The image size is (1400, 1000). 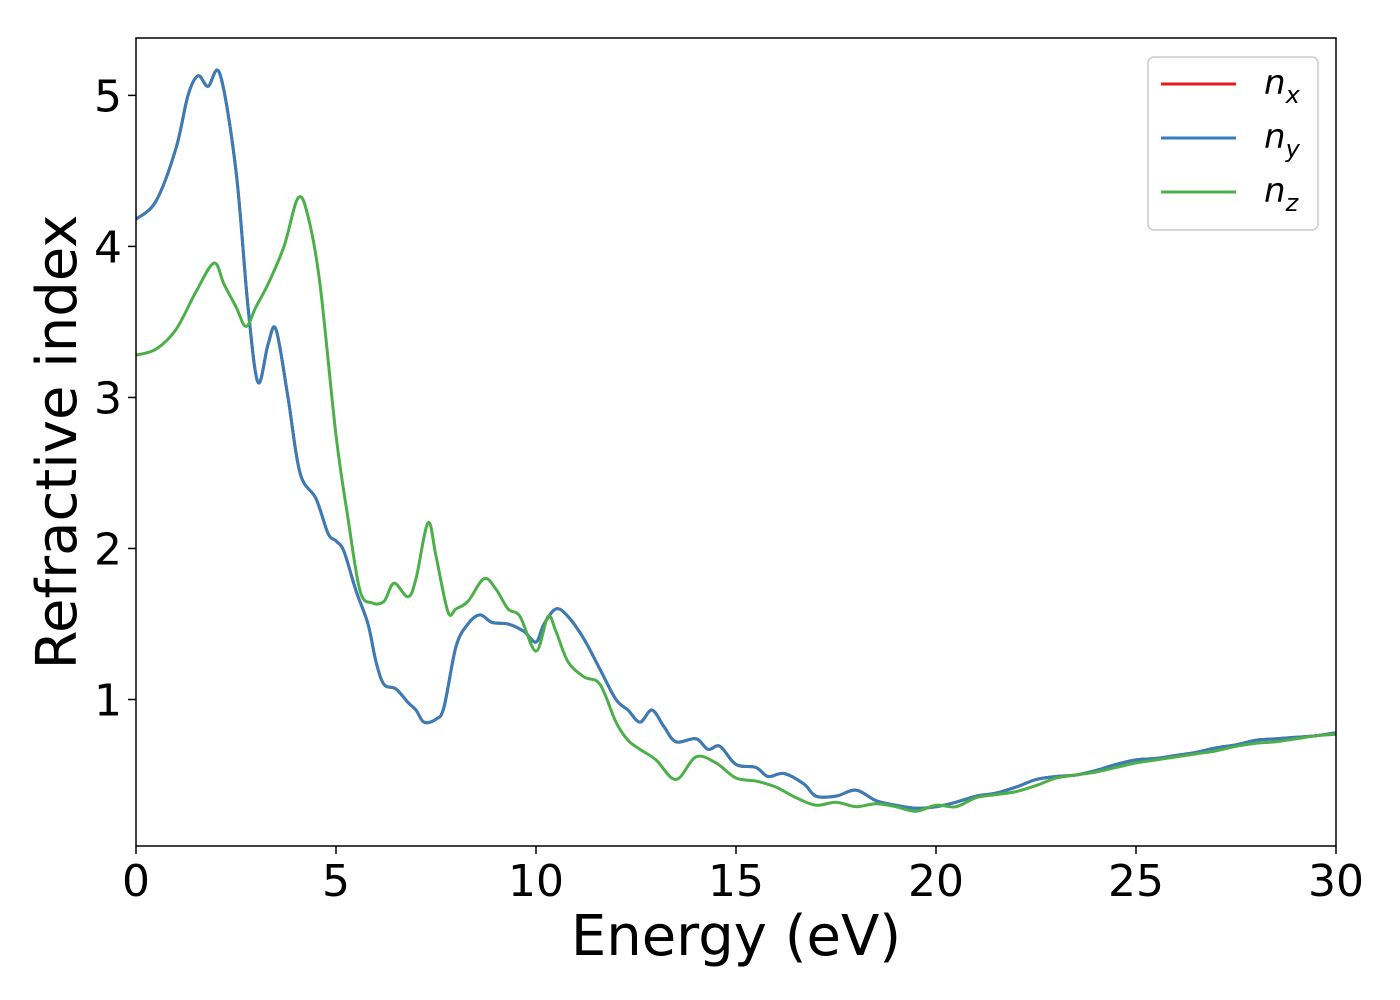 I want to click on y-axis-ticks: 1 2 3 4 5, so click(x=115, y=399).